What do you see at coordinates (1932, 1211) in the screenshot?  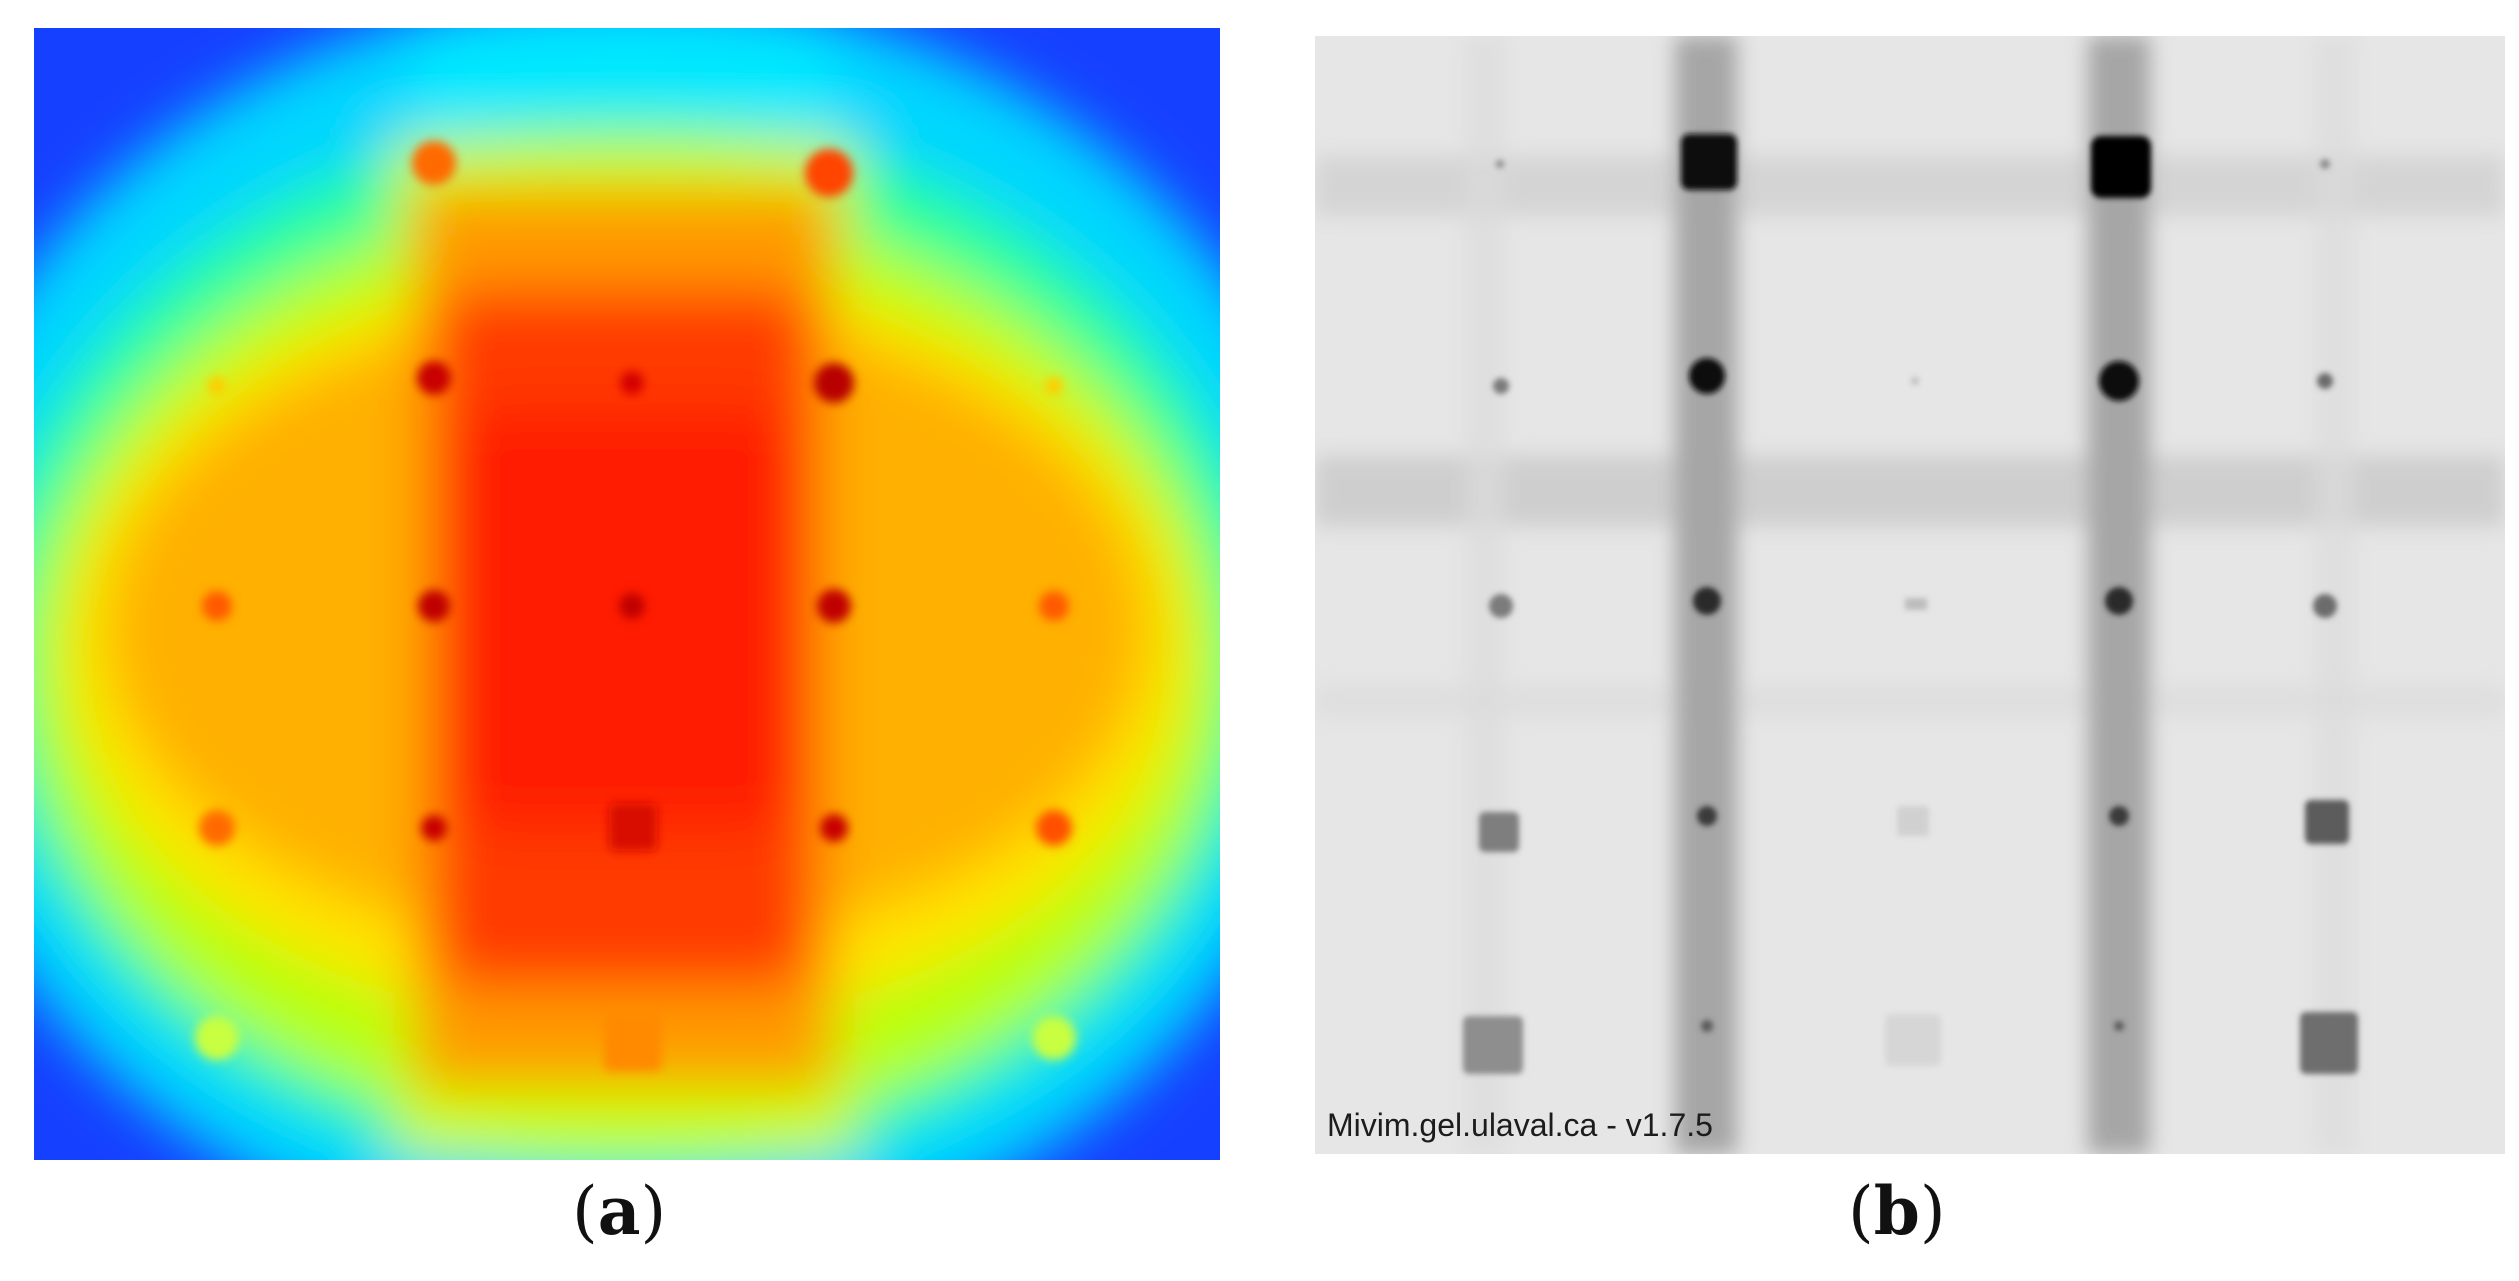 I see `caption-b-close: )` at bounding box center [1932, 1211].